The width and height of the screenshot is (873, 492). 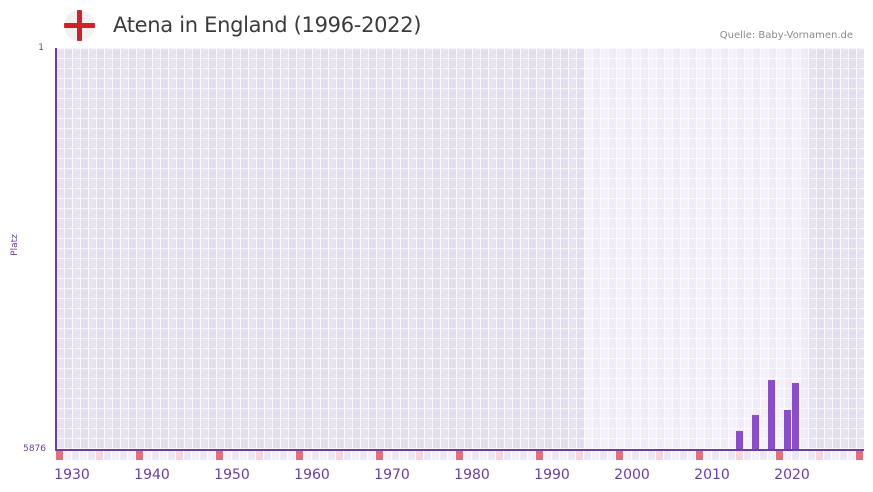 I want to click on x-tick-label: 1990, so click(x=552, y=475).